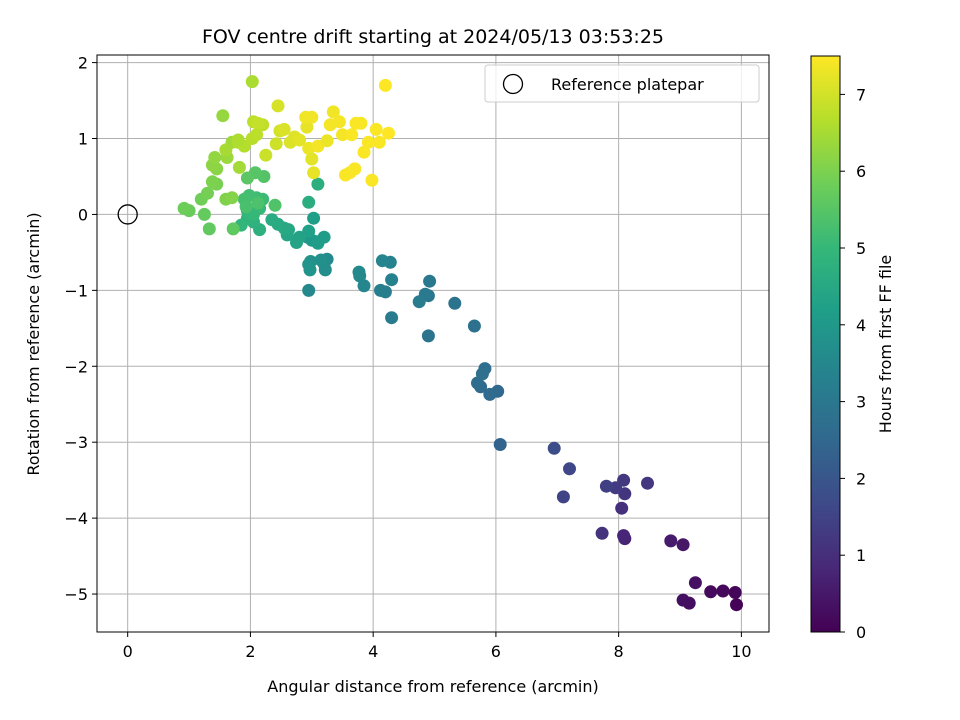  What do you see at coordinates (619, 651) in the screenshot?
I see `x-tick-label: 8` at bounding box center [619, 651].